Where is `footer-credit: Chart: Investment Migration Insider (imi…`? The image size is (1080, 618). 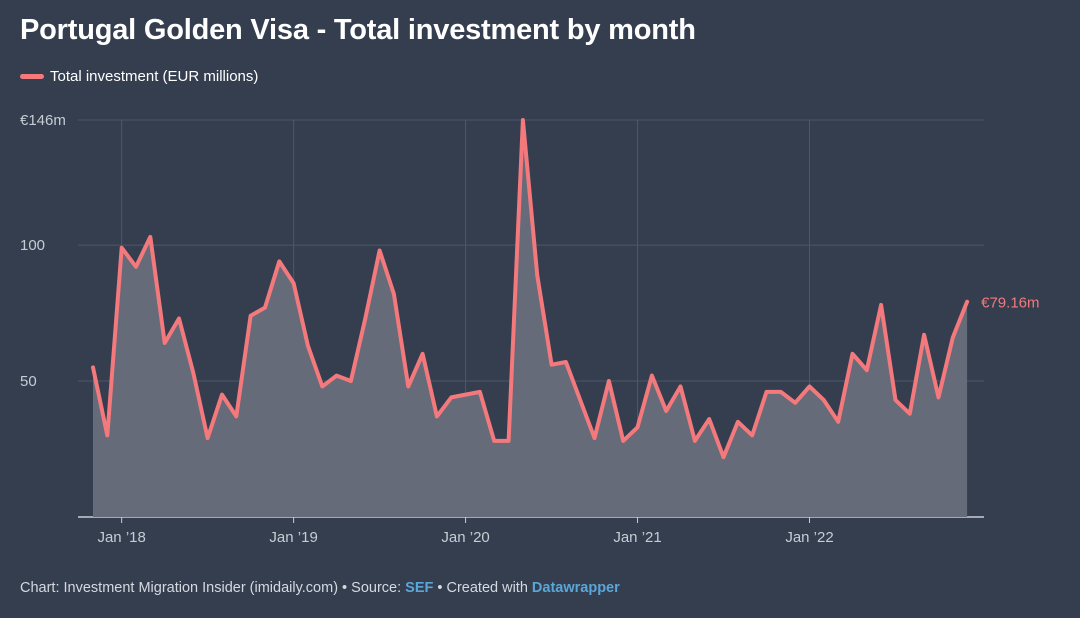 footer-credit: Chart: Investment Migration Insider (imi… is located at coordinates (213, 588).